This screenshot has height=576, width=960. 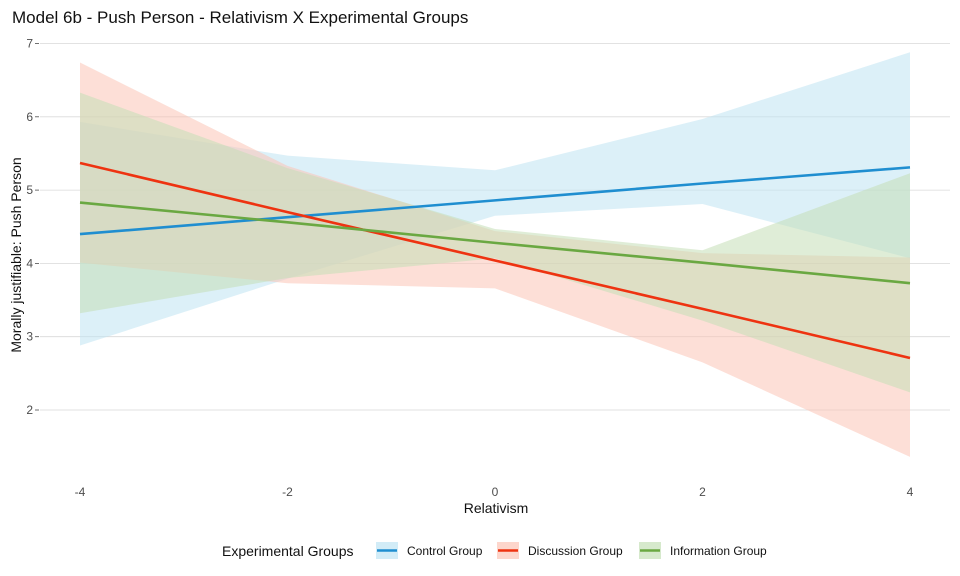 I want to click on y-axis-ticks: 2 3 4 5 6 7, so click(x=32, y=227).